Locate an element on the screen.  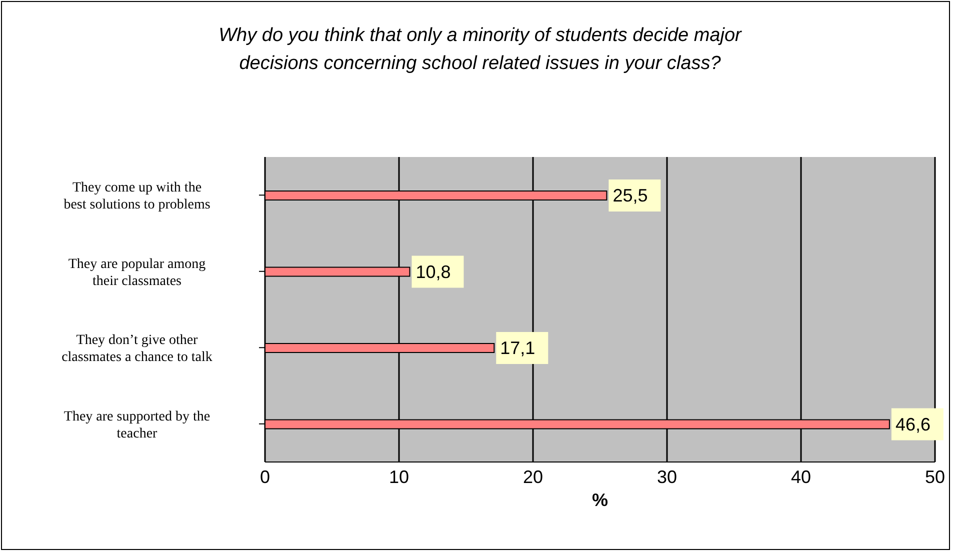
data-label: 25,5 is located at coordinates (630, 196).